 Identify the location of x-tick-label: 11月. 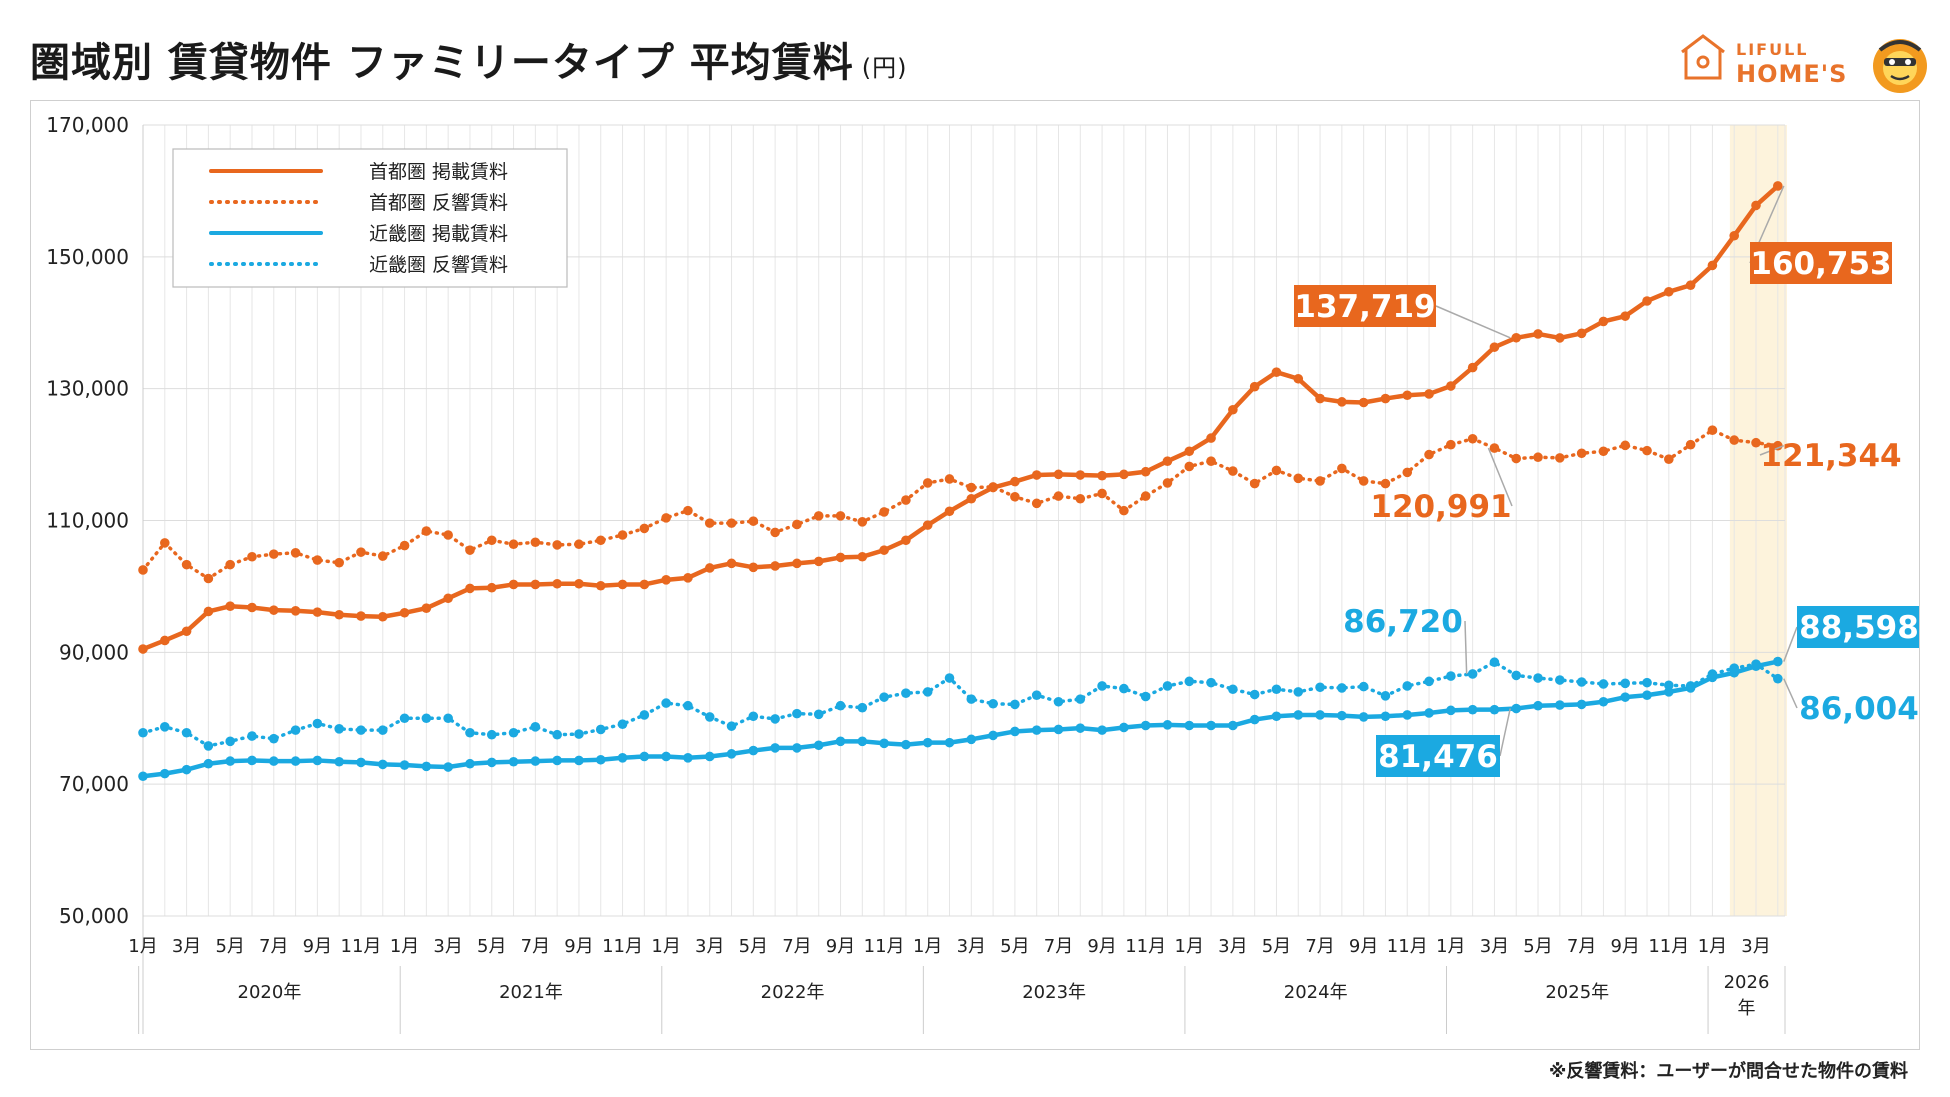
(1668, 946).